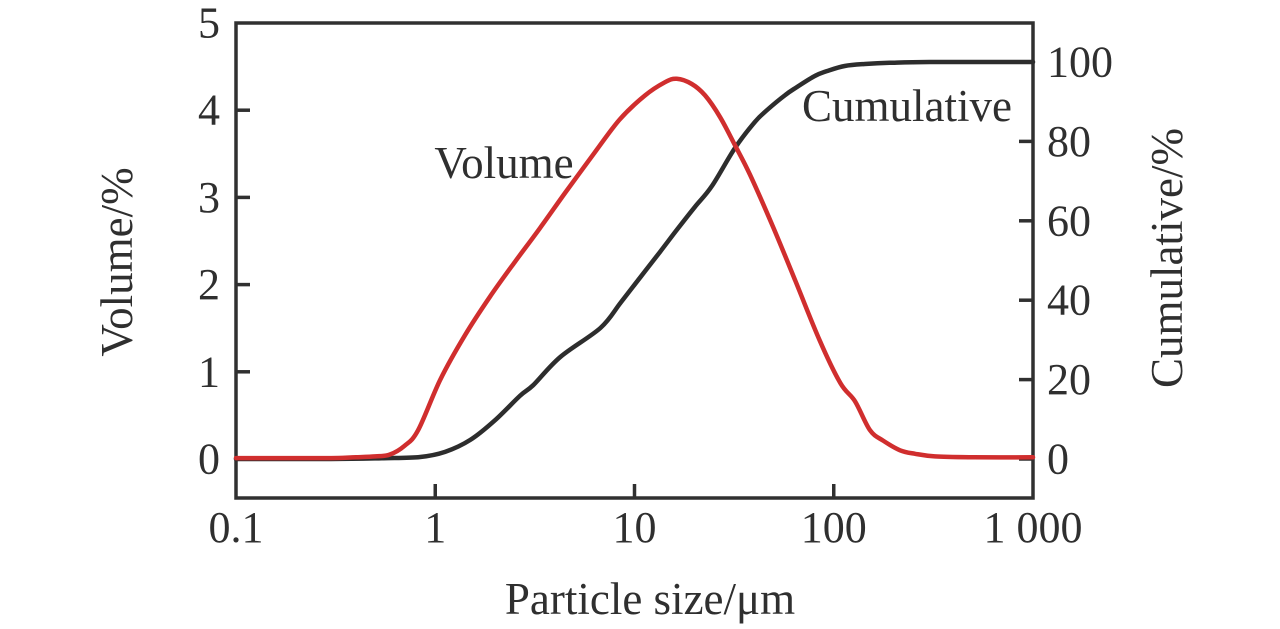  What do you see at coordinates (1069, 300) in the screenshot?
I see `y-right-tick-label: 40` at bounding box center [1069, 300].